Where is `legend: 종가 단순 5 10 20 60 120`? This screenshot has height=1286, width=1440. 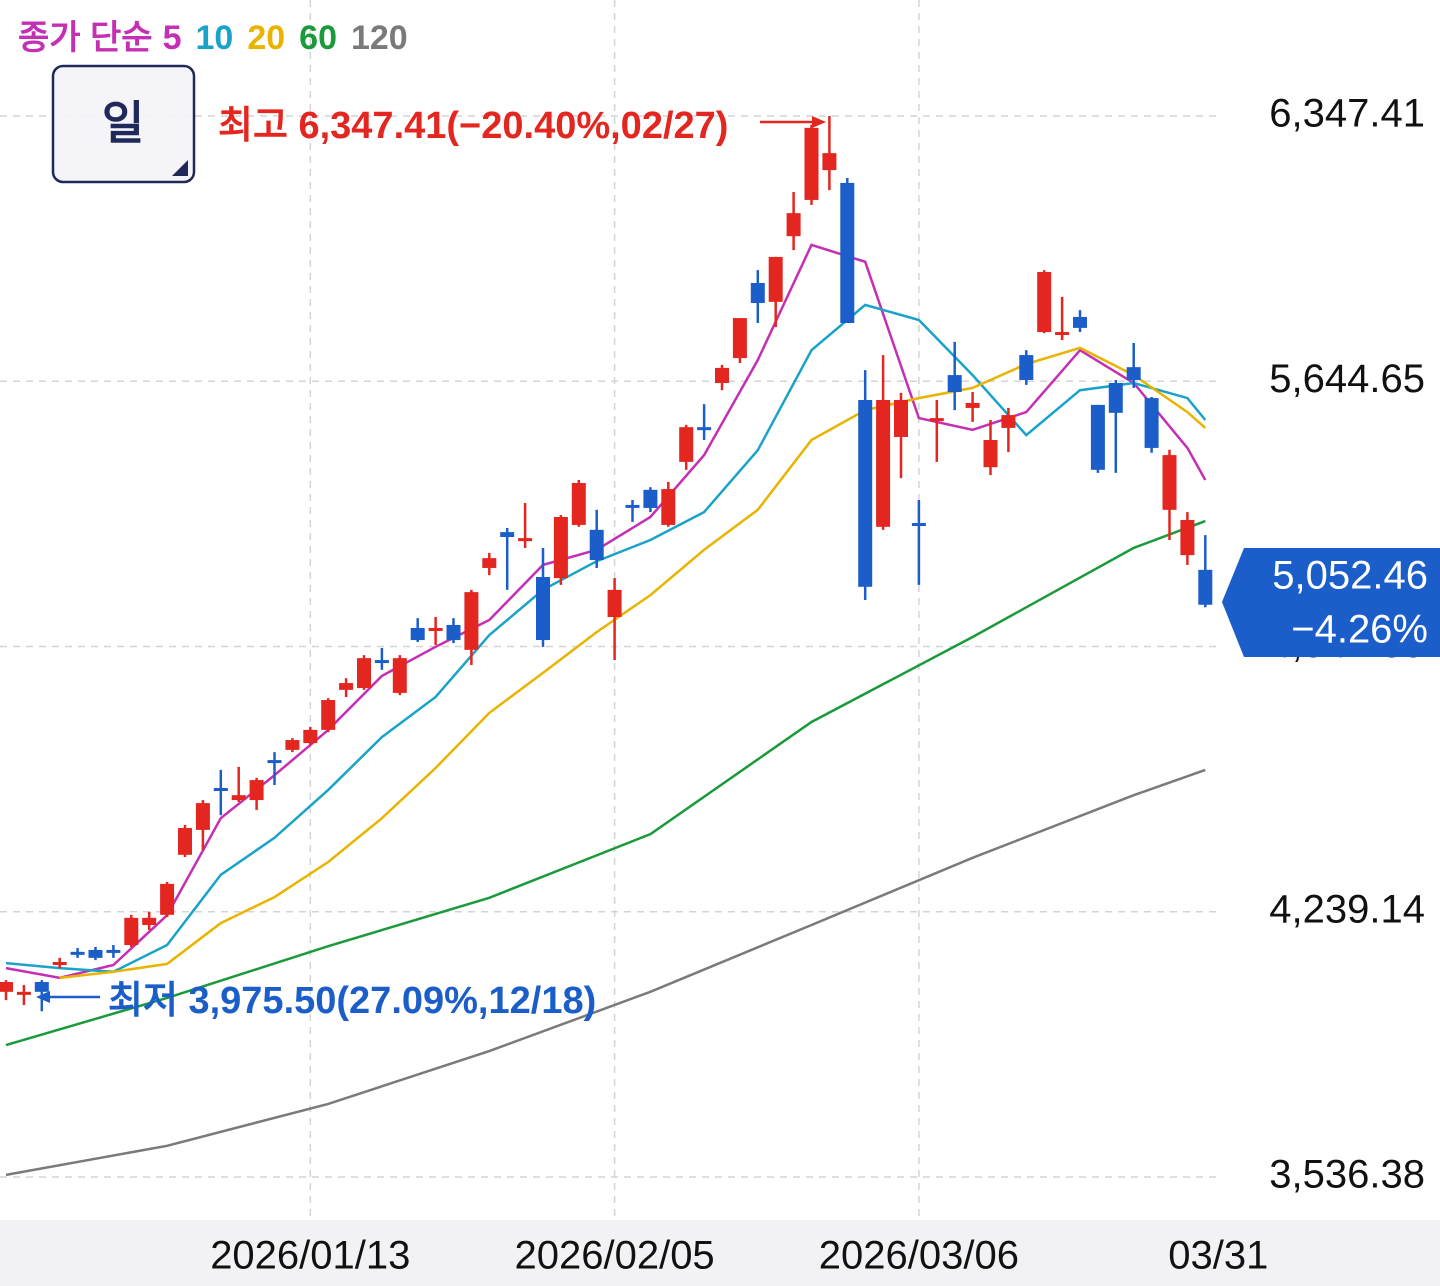
legend: 종가 단순 5 10 20 60 120 is located at coordinates (213, 38).